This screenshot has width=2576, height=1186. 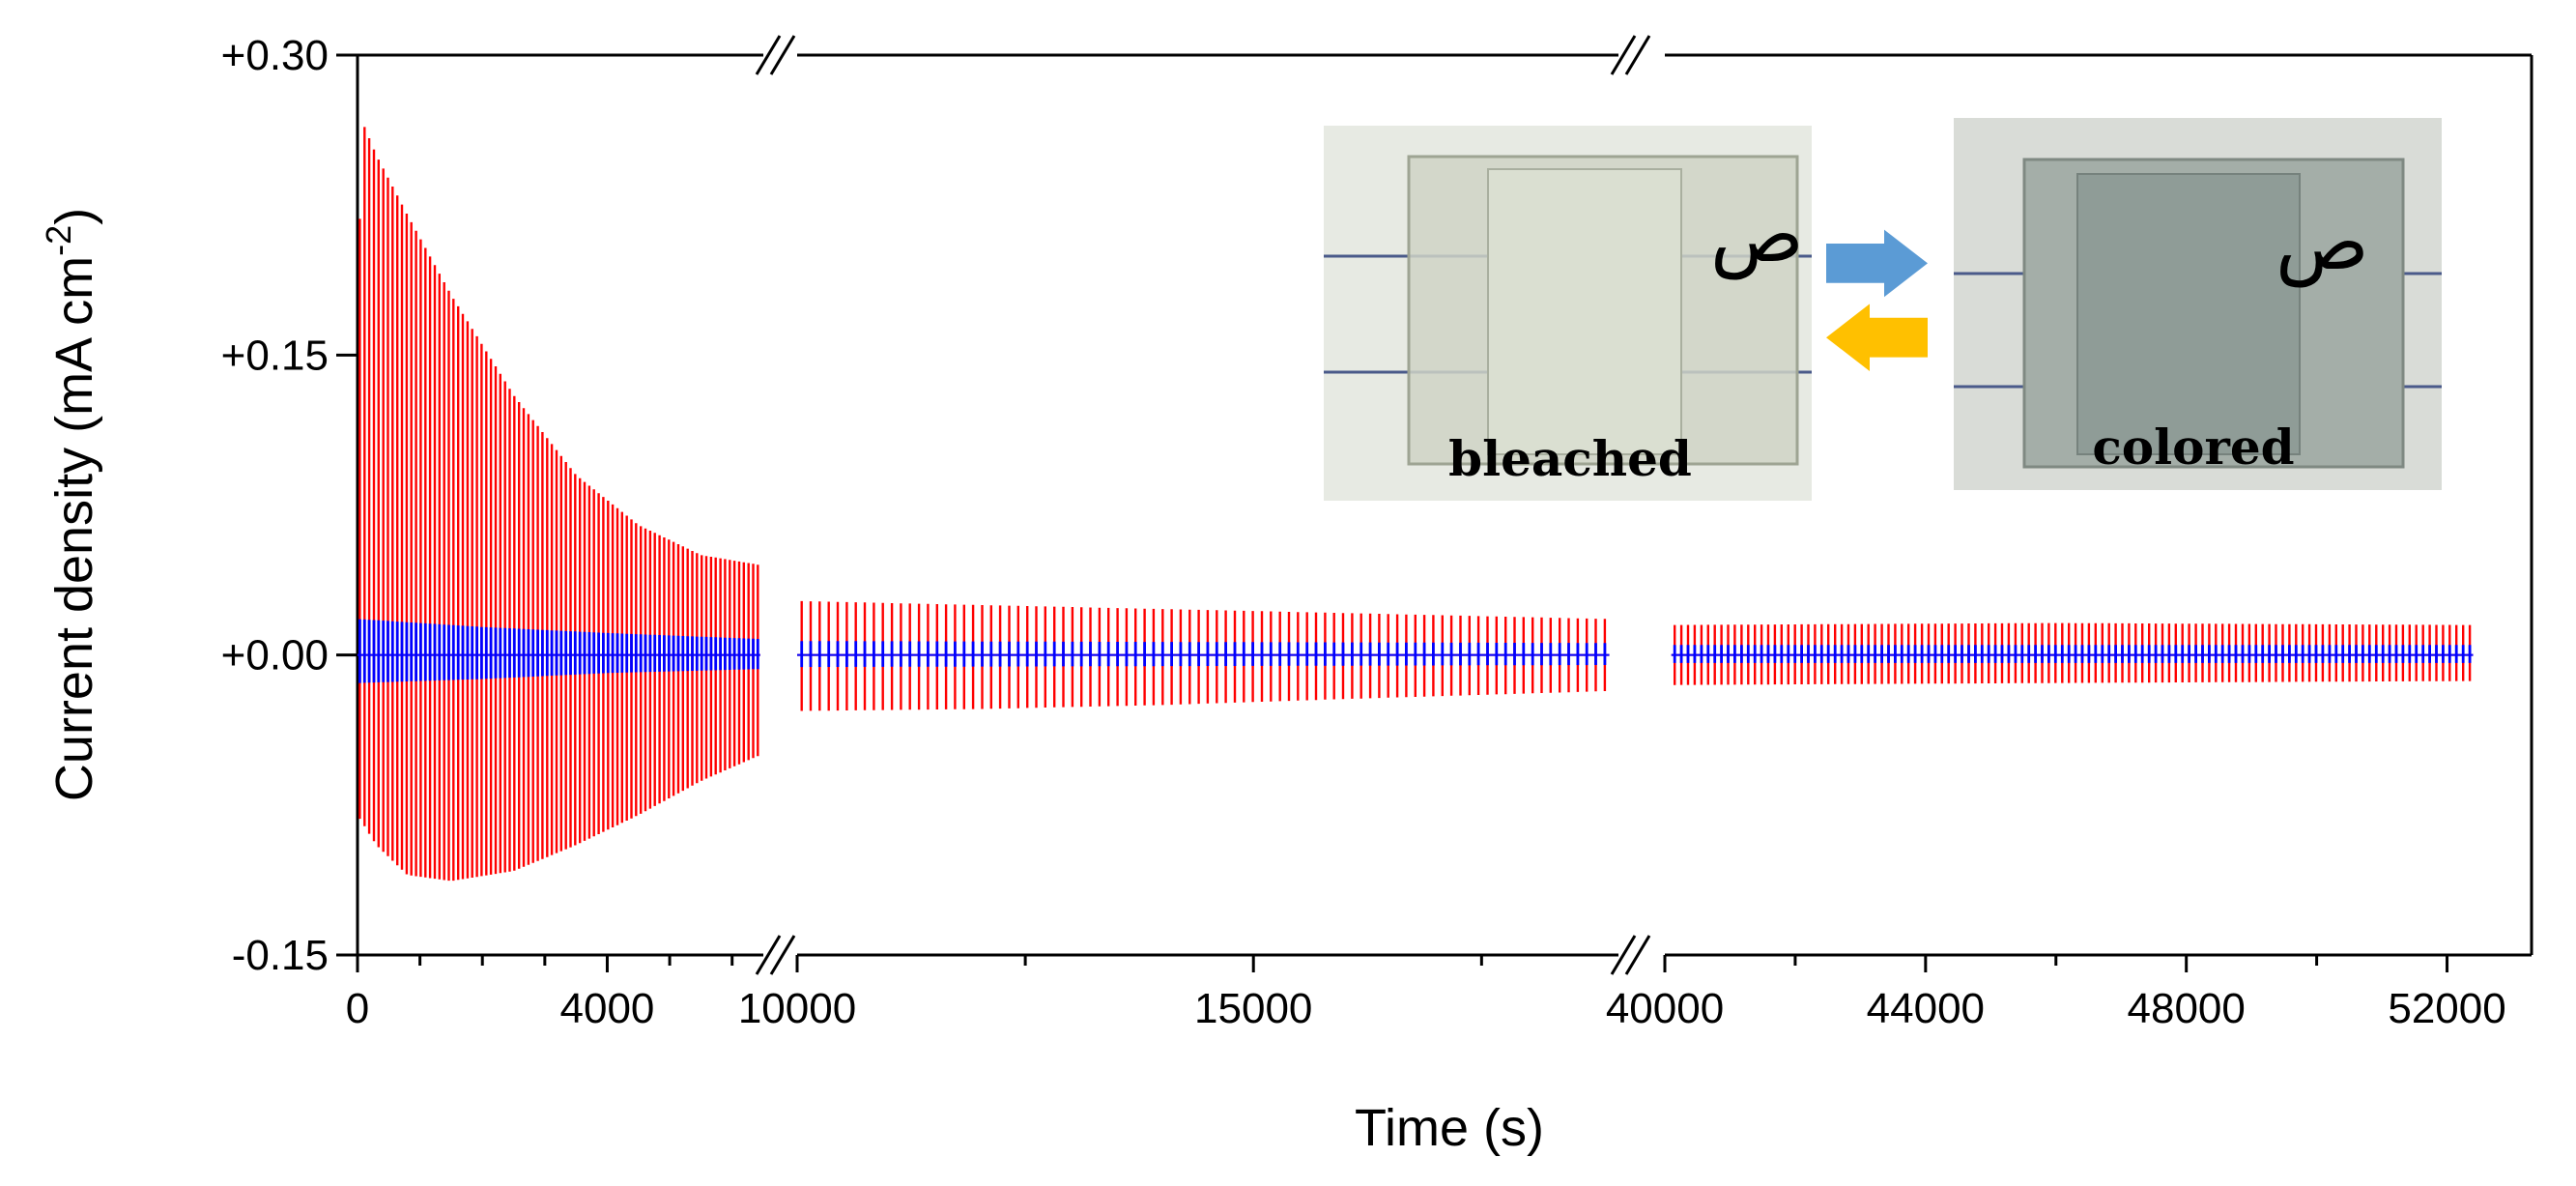 I want to click on x-axis-title: Time (s), so click(x=1450, y=1128).